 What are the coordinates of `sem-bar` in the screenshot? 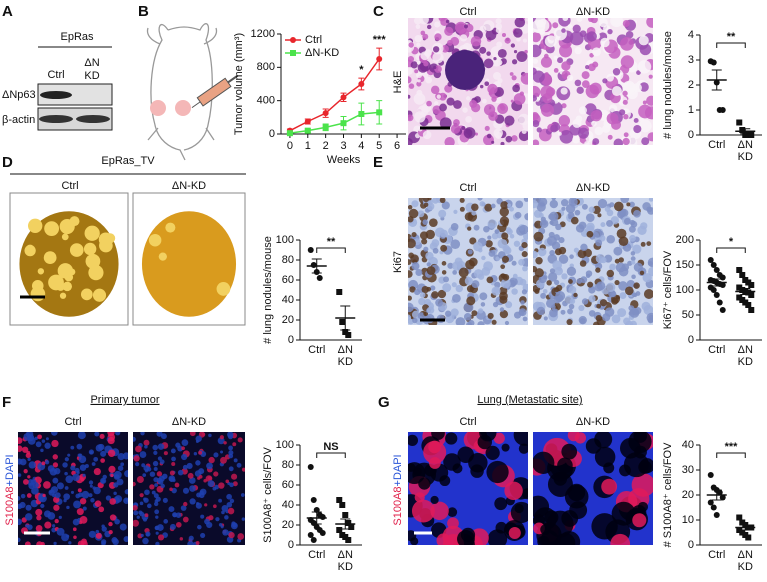 It's located at (345, 524).